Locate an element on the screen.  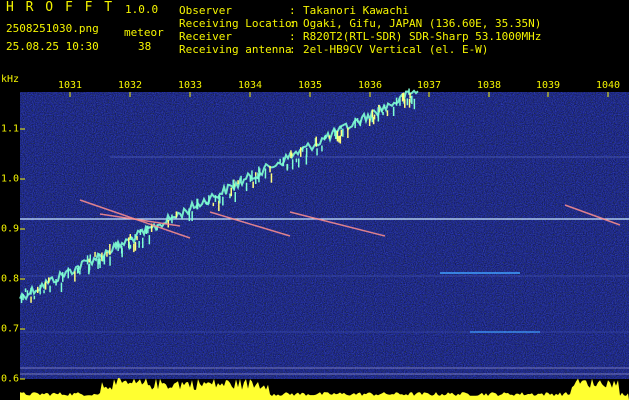
info-key: Receiving Location is located at coordinates (239, 23).